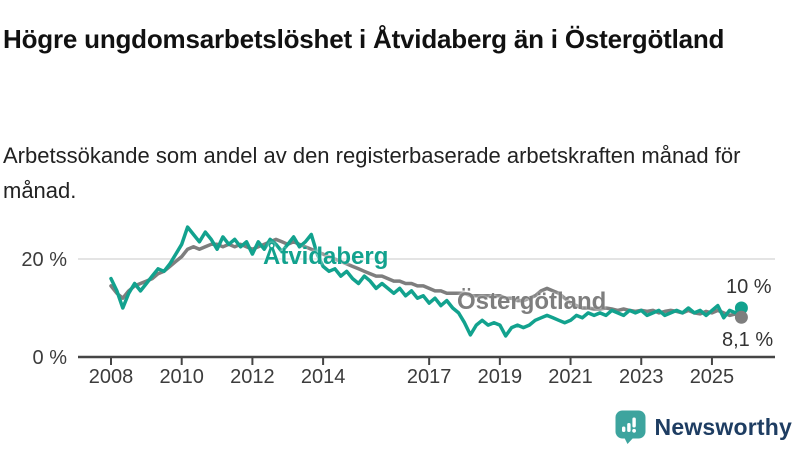 This screenshot has height=450, width=800. What do you see at coordinates (749, 287) in the screenshot?
I see `end-value-label-atvidaberg: 10 %` at bounding box center [749, 287].